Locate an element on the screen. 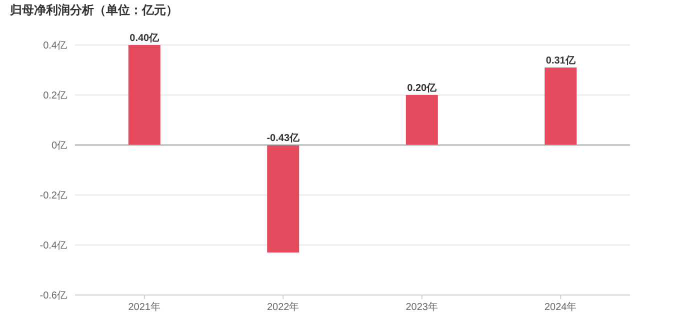  y-tick-label: 0.2亿 is located at coordinates (55, 96).